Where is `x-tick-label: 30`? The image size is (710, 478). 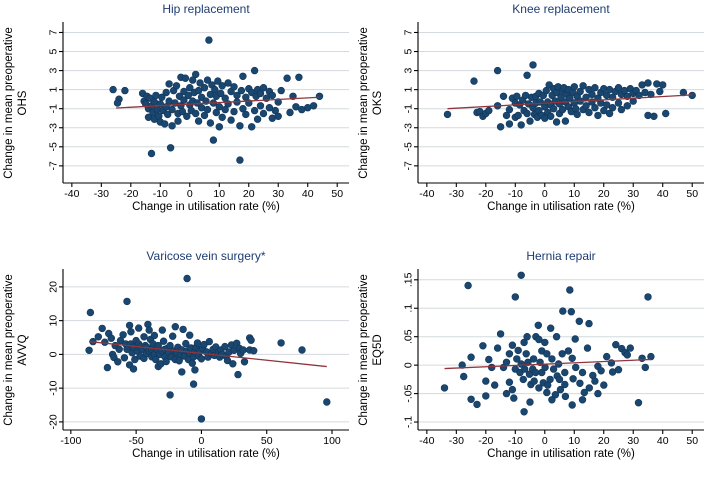
x-tick-label: 30 is located at coordinates (633, 194).